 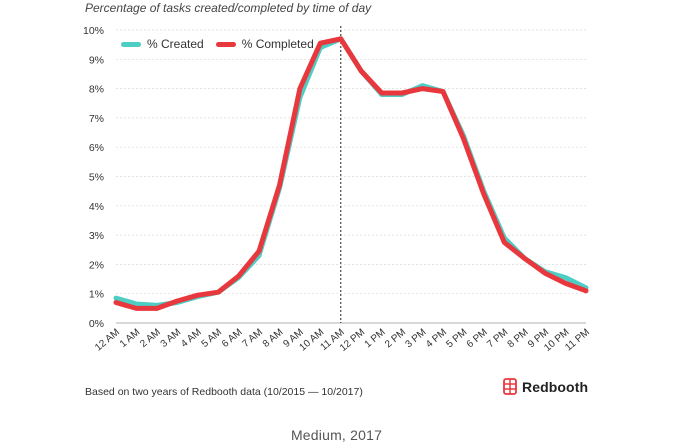 What do you see at coordinates (477, 338) in the screenshot?
I see `x-tick-label: 6 PM` at bounding box center [477, 338].